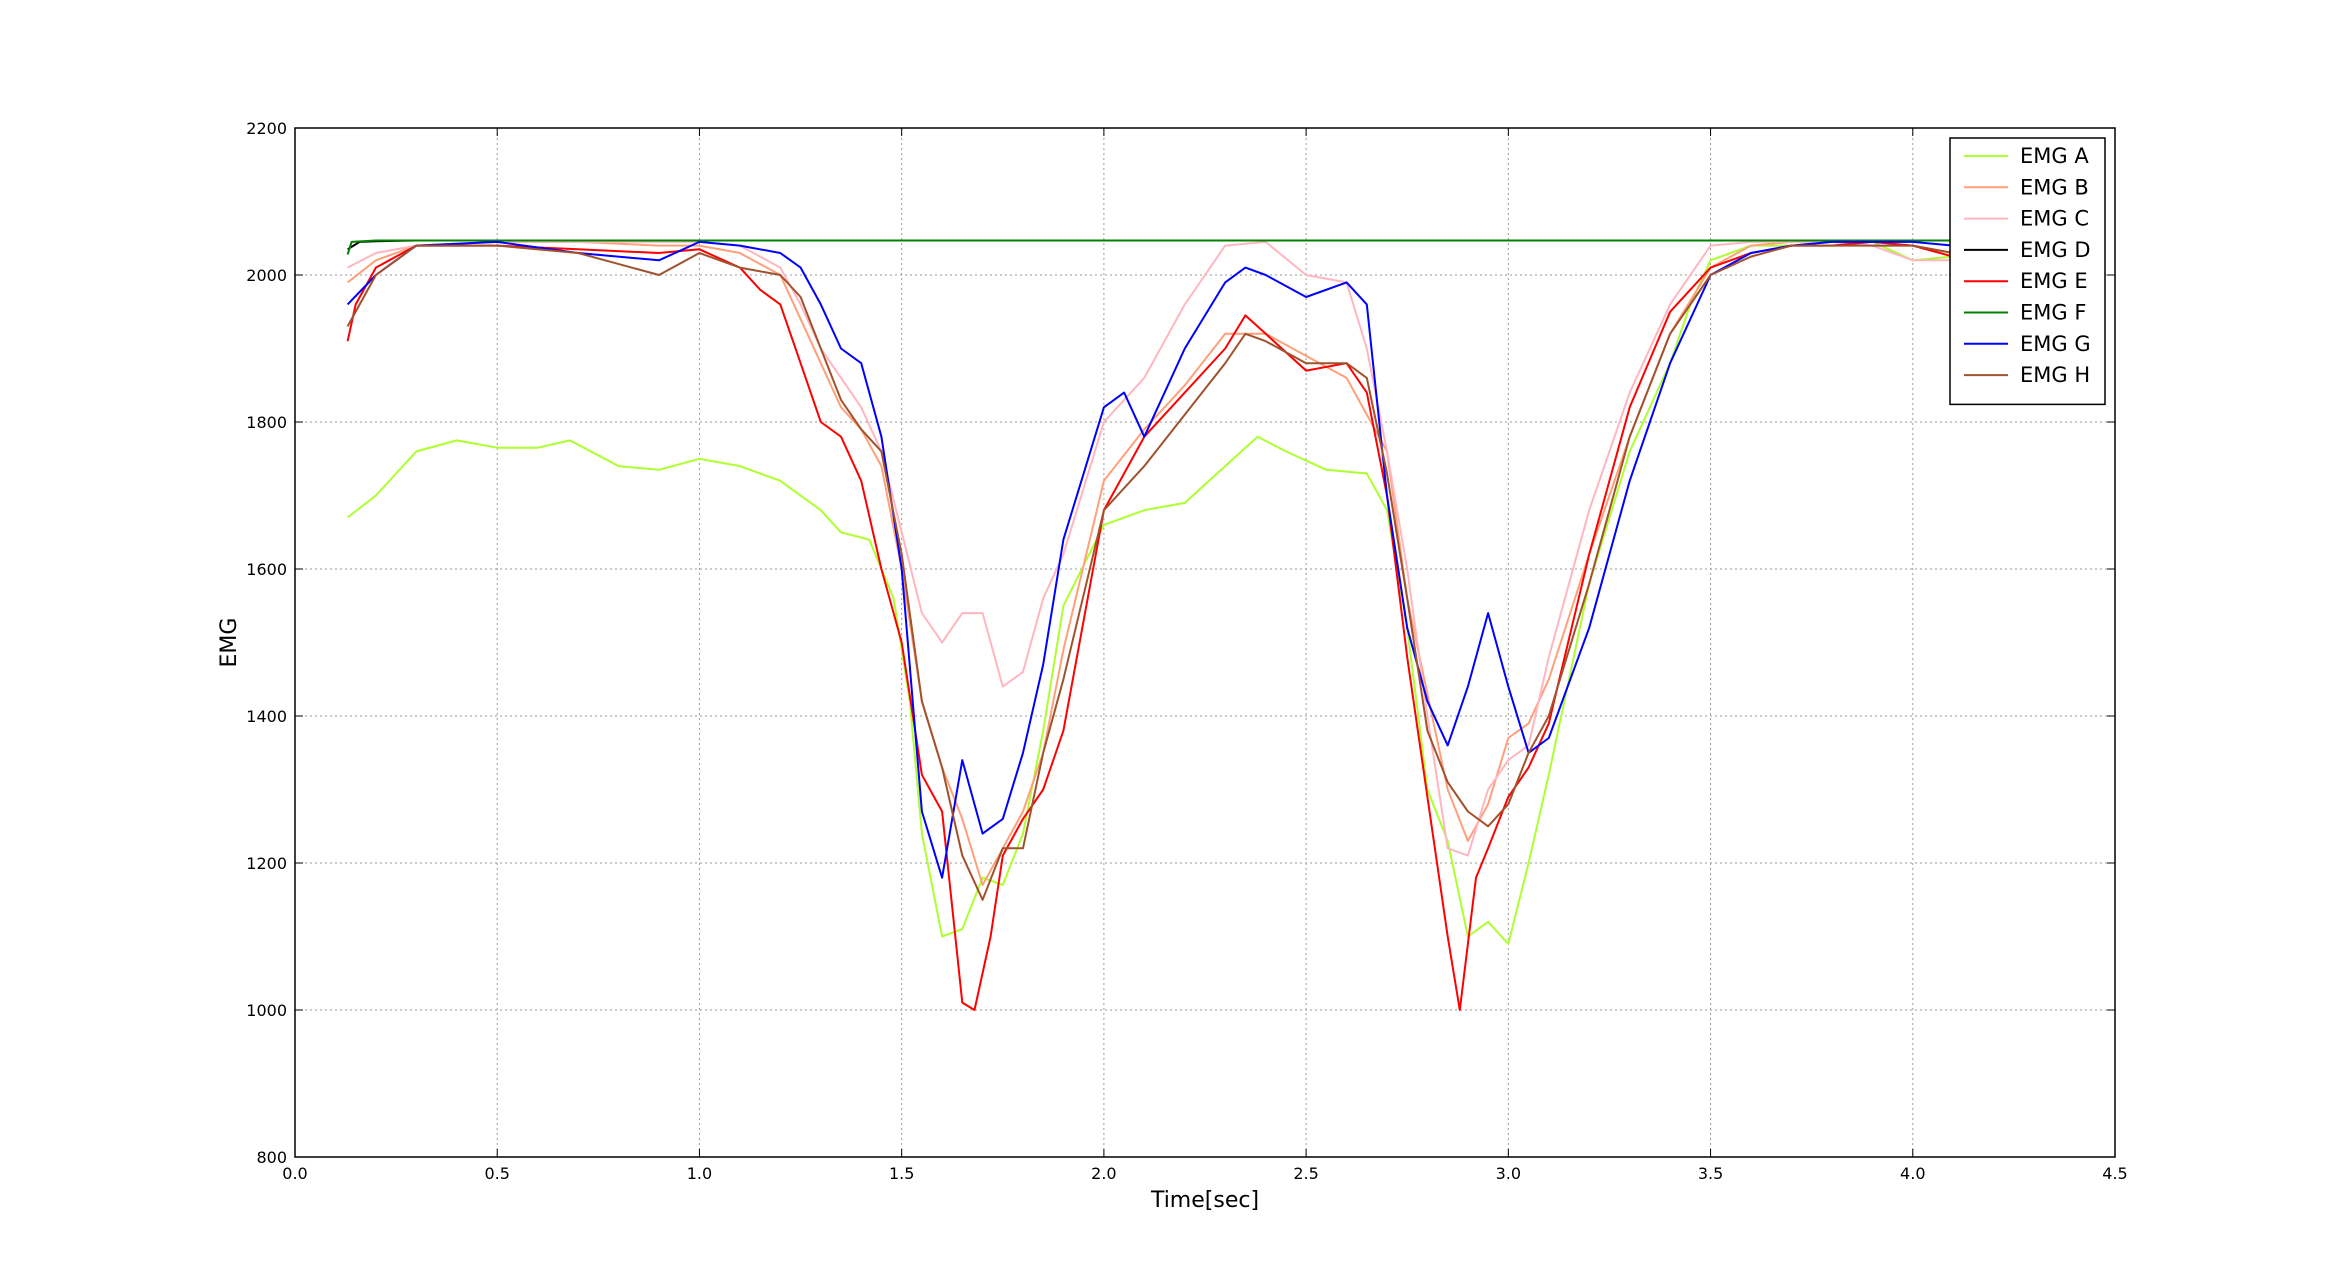  Describe the element at coordinates (266, 863) in the screenshot. I see `y-tick-label: 1200` at that location.